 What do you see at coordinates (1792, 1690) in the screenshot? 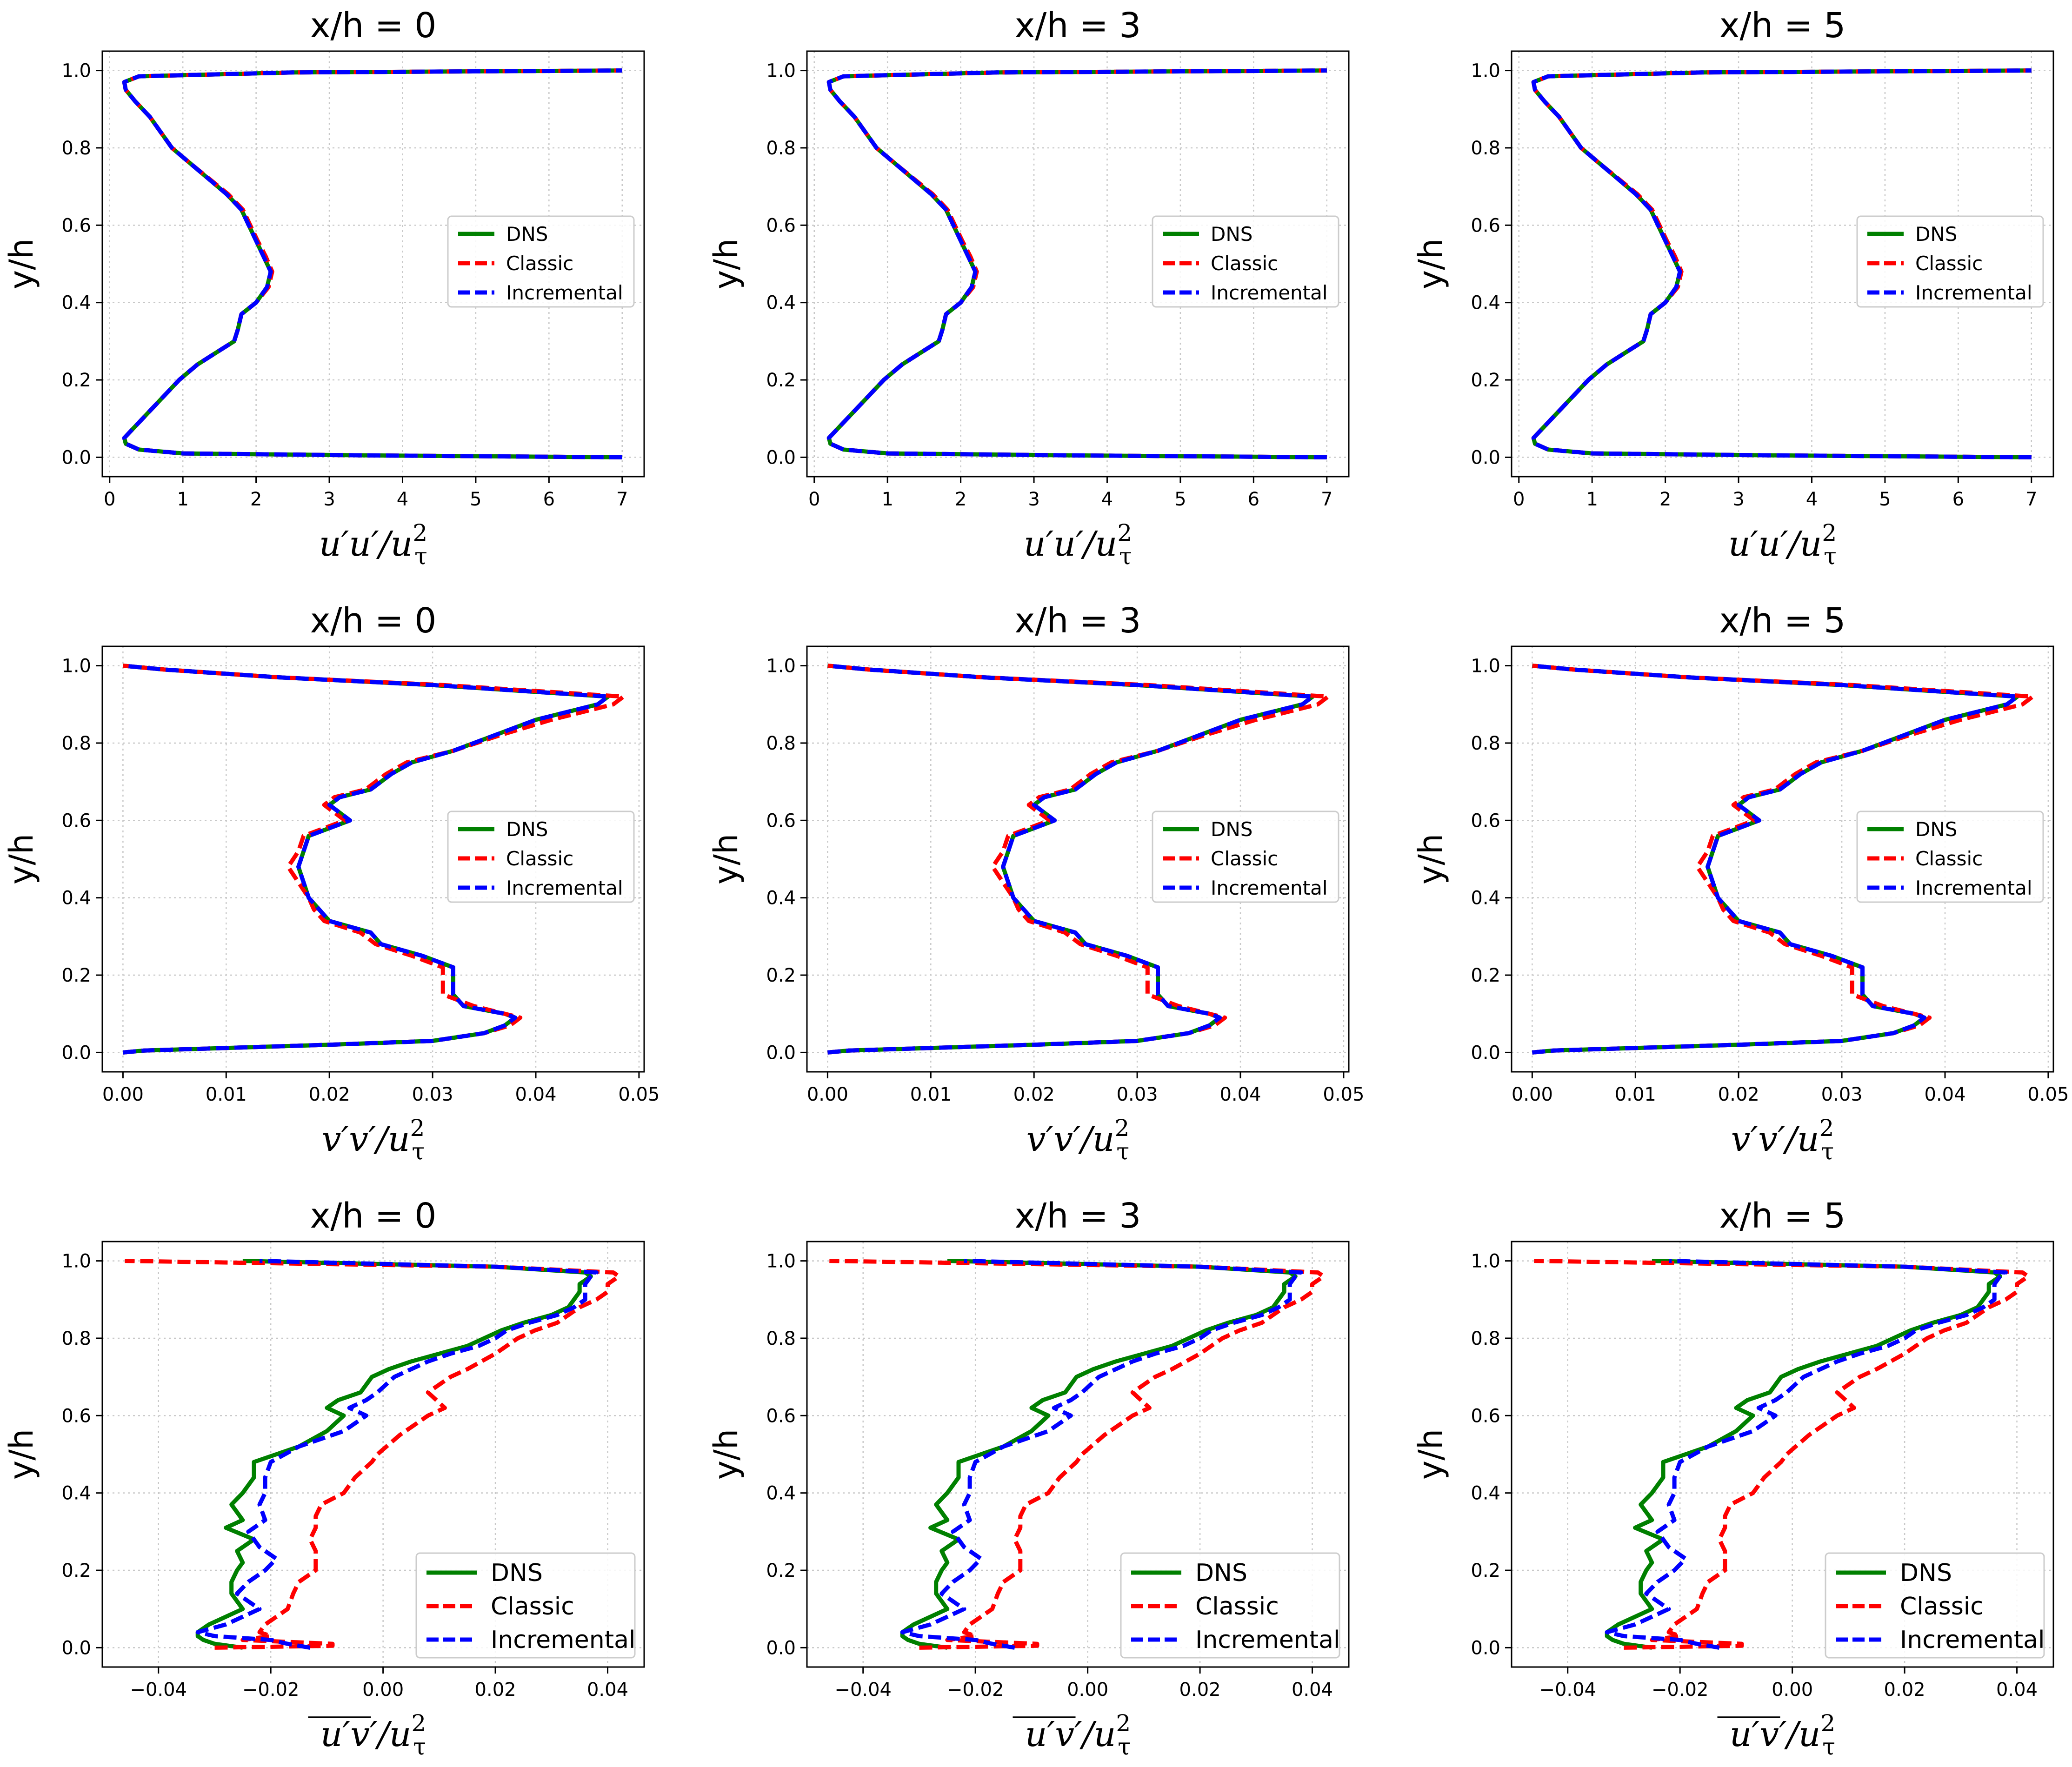
I see `x-tick-label: 0.00` at bounding box center [1792, 1690].